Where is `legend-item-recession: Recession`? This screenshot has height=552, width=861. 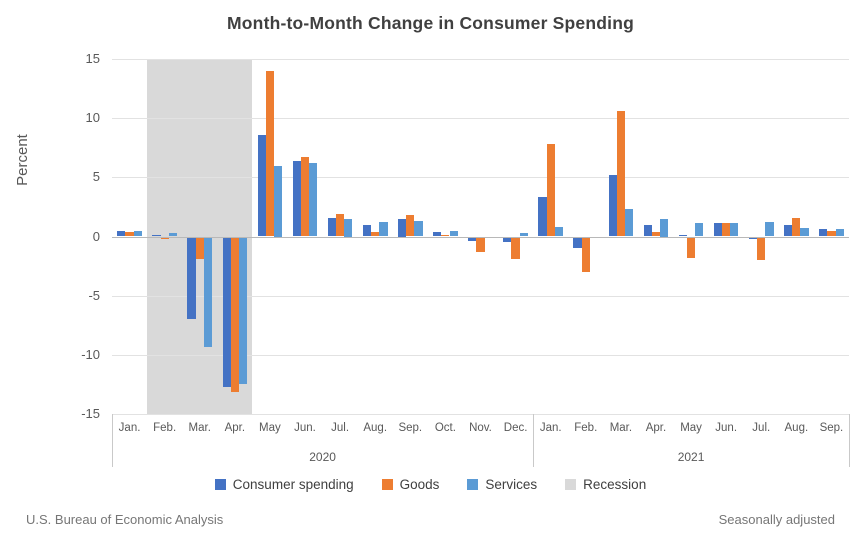
legend-item-recession: Recession is located at coordinates (605, 484).